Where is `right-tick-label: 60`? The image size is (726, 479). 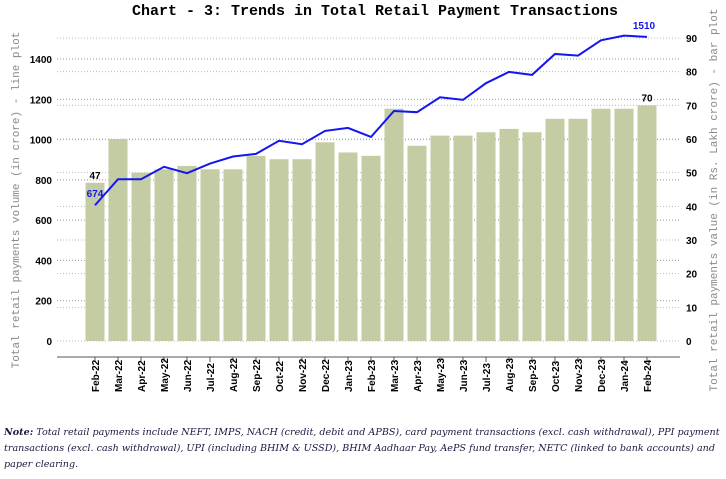
right-tick-label: 60 is located at coordinates (692, 140).